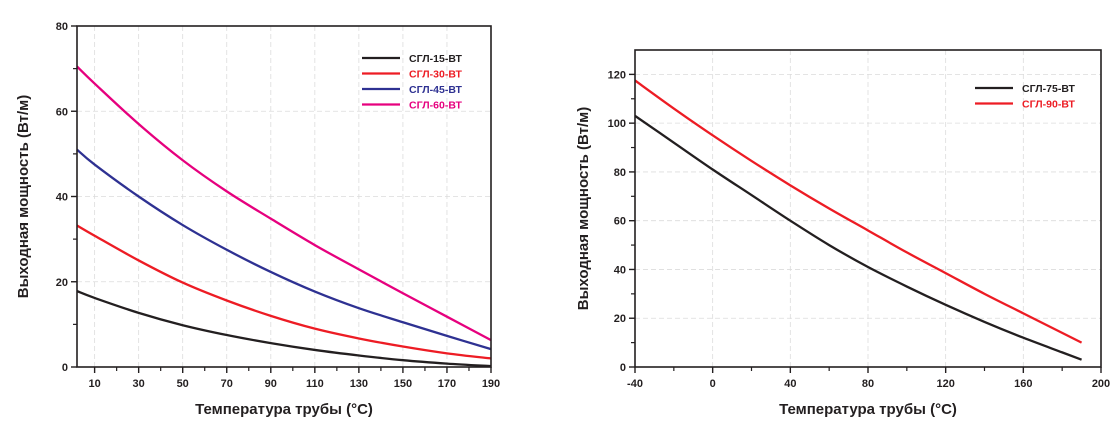 This screenshot has width=1118, height=423. Describe the element at coordinates (617, 75) in the screenshot. I see `y-tick-label: 120` at that location.